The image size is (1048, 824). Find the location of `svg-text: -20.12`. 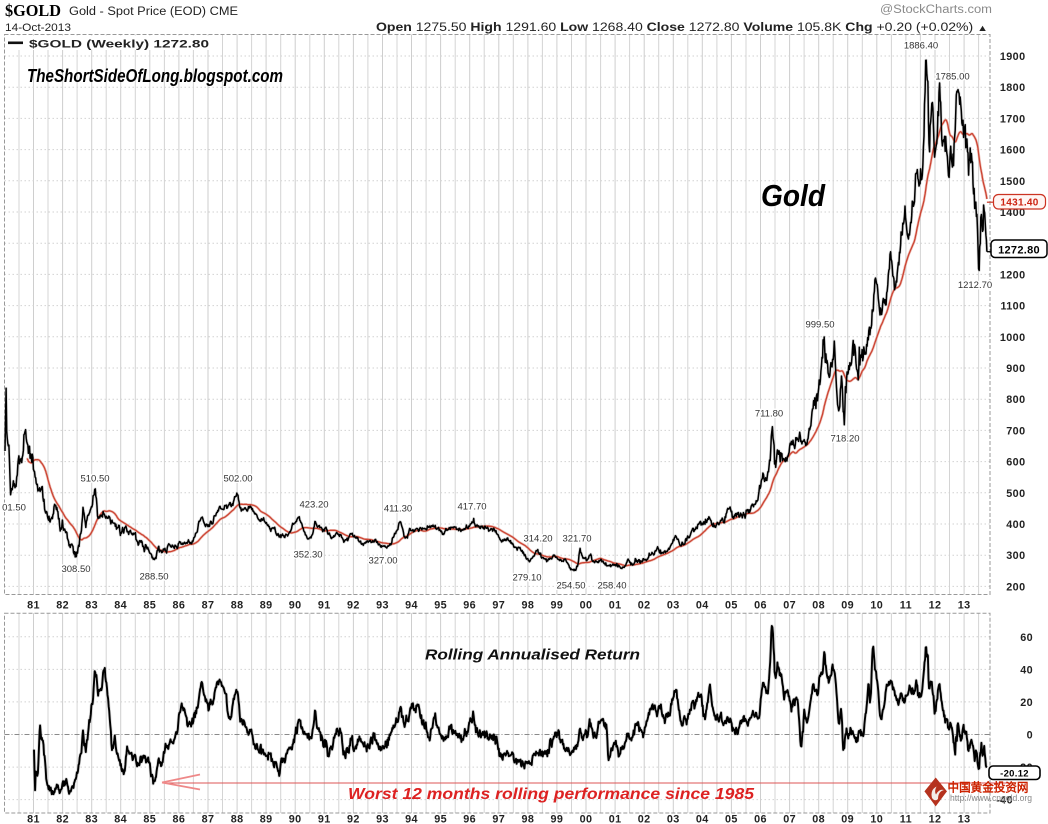

svg-text: -20.12 is located at coordinates (1014, 773).